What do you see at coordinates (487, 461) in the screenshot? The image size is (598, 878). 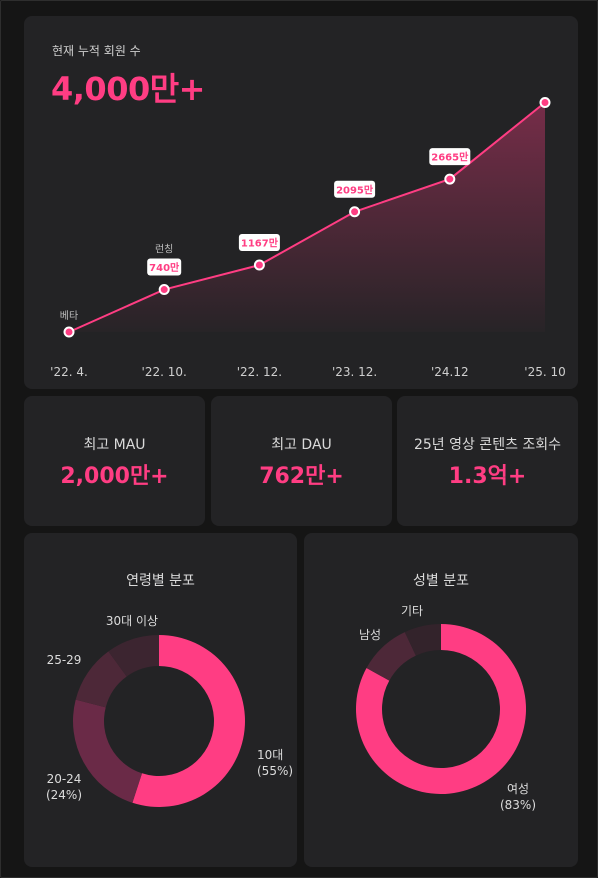 I see `stat-card-views: 25년 영상 콘텐츠 조회수 1.3억+` at bounding box center [487, 461].